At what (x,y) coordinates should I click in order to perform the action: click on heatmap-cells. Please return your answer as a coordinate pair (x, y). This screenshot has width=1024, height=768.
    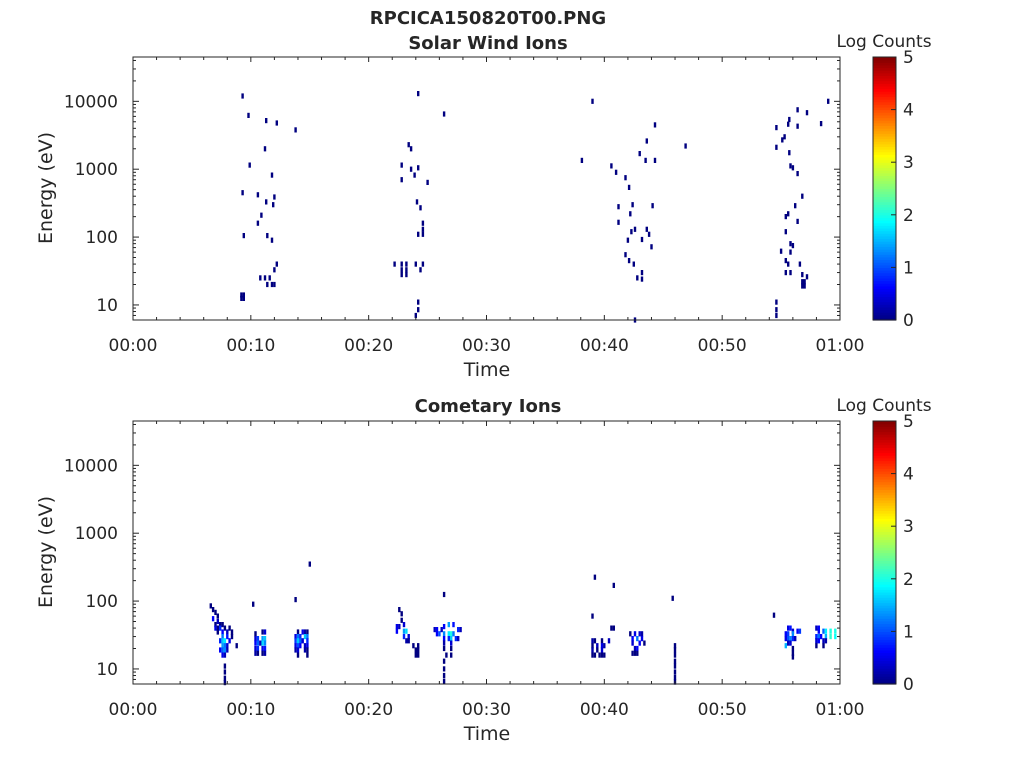
    Looking at the image, I should click on (523, 623).